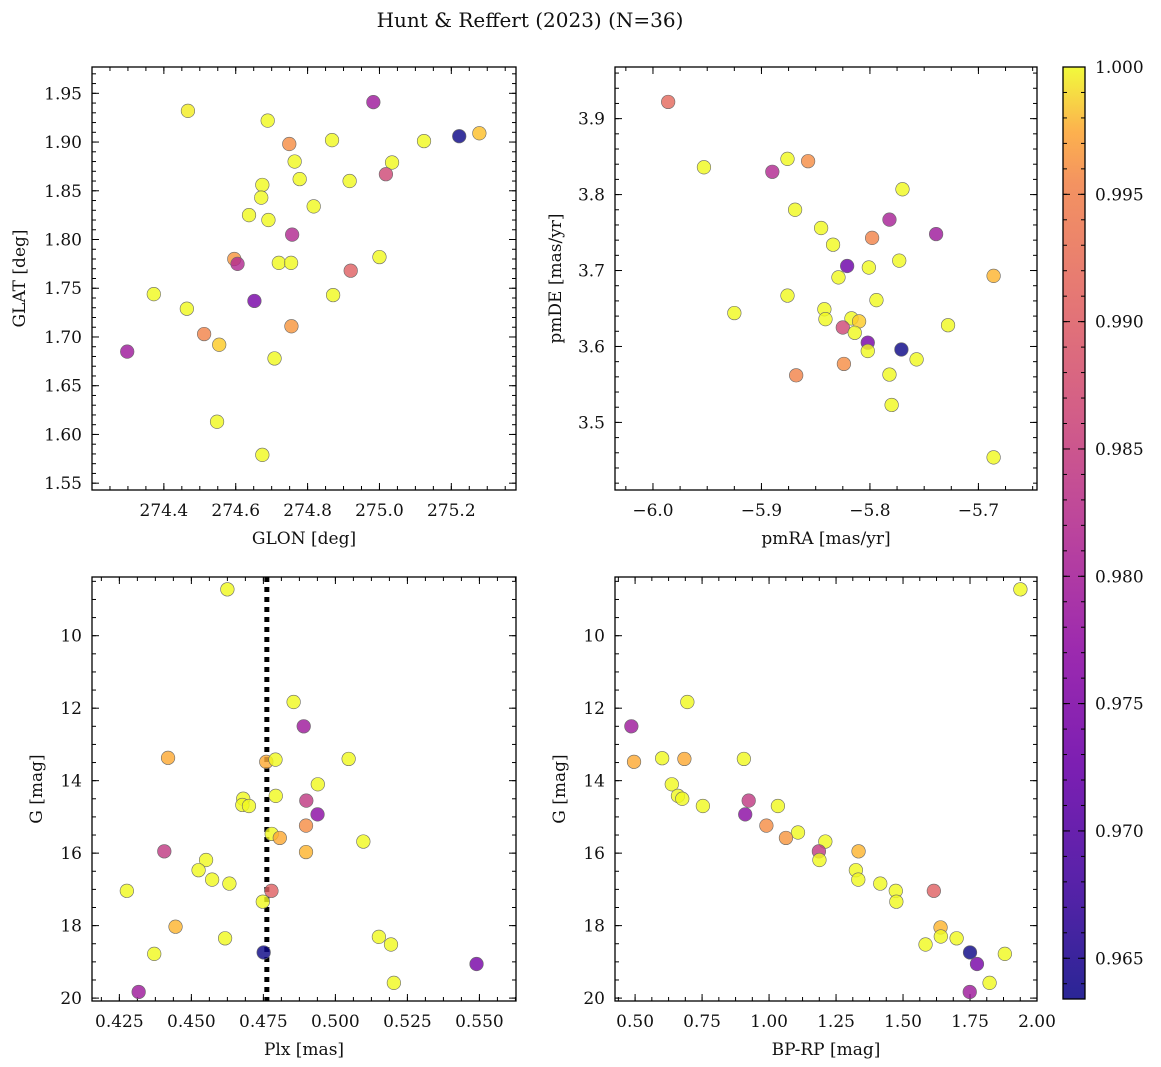 The height and width of the screenshot is (1067, 1161). What do you see at coordinates (1103, 529) in the screenshot?
I see `colorbar: 0.965 0.970 0.975 0.980 0.985 0.990 0.995 1.000` at bounding box center [1103, 529].